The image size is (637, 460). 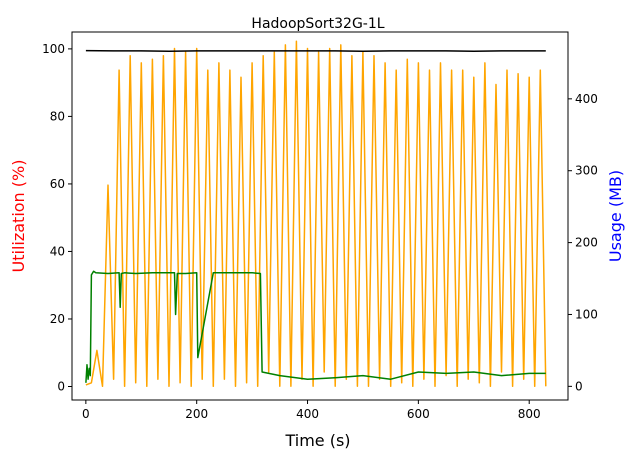 I want to click on chart-title: HadoopSort32G-1L, so click(x=317, y=24).